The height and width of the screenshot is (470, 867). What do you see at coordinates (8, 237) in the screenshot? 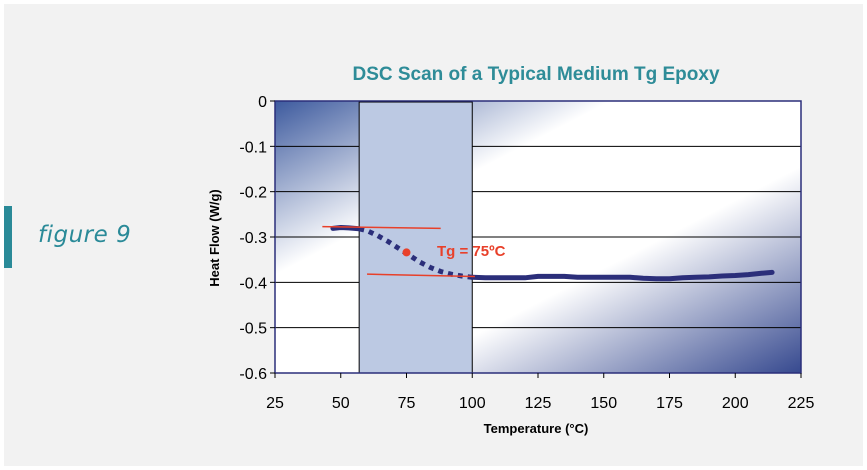
I see `figure-accent-bar` at bounding box center [8, 237].